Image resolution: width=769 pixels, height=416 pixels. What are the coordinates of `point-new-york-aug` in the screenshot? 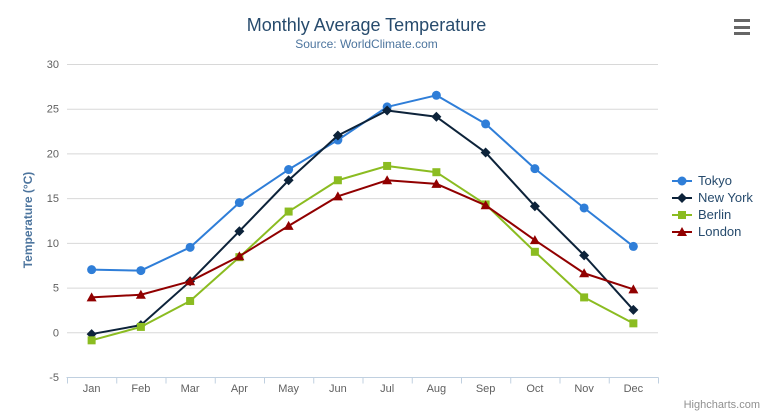 It's located at (436, 116).